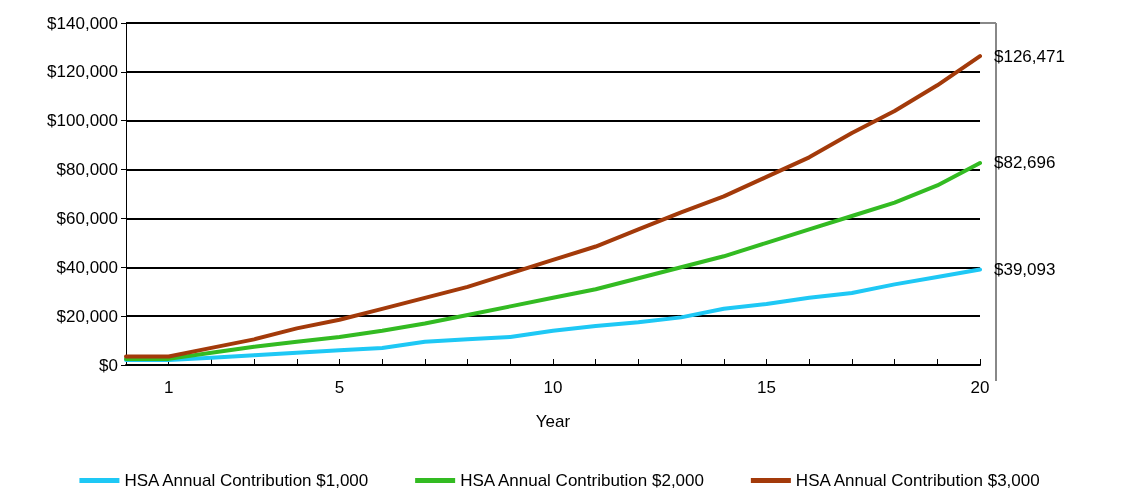 The image size is (1121, 504). I want to click on data-label: $82,696, so click(1025, 163).